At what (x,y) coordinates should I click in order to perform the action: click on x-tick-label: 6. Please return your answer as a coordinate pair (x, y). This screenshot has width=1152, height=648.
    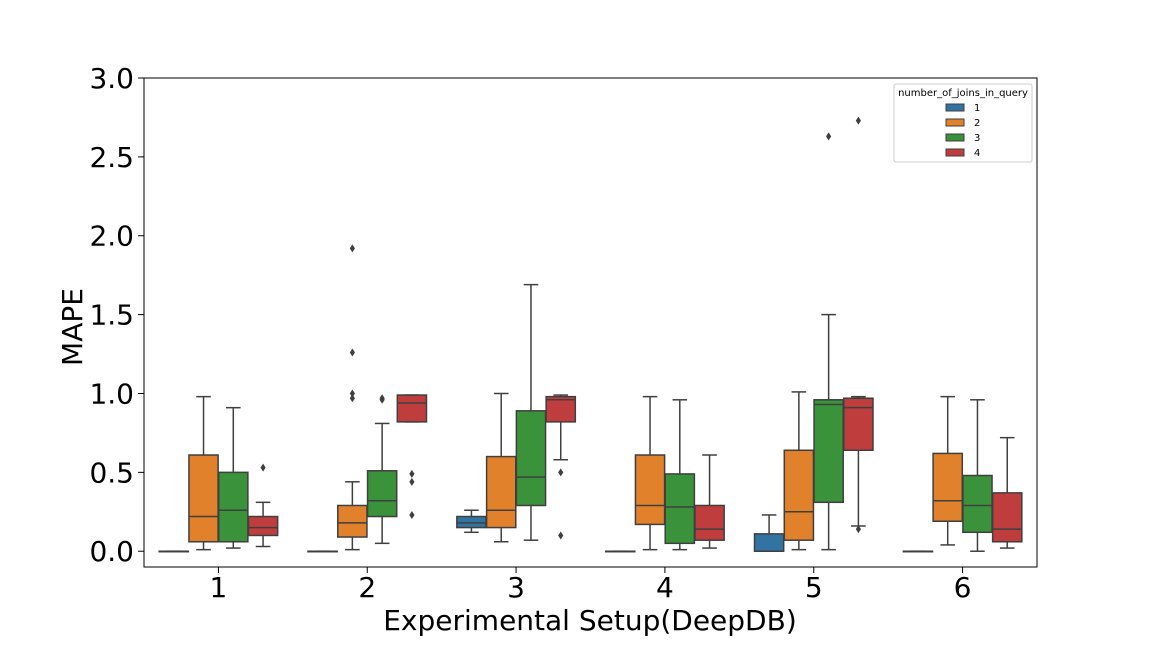
    Looking at the image, I should click on (963, 587).